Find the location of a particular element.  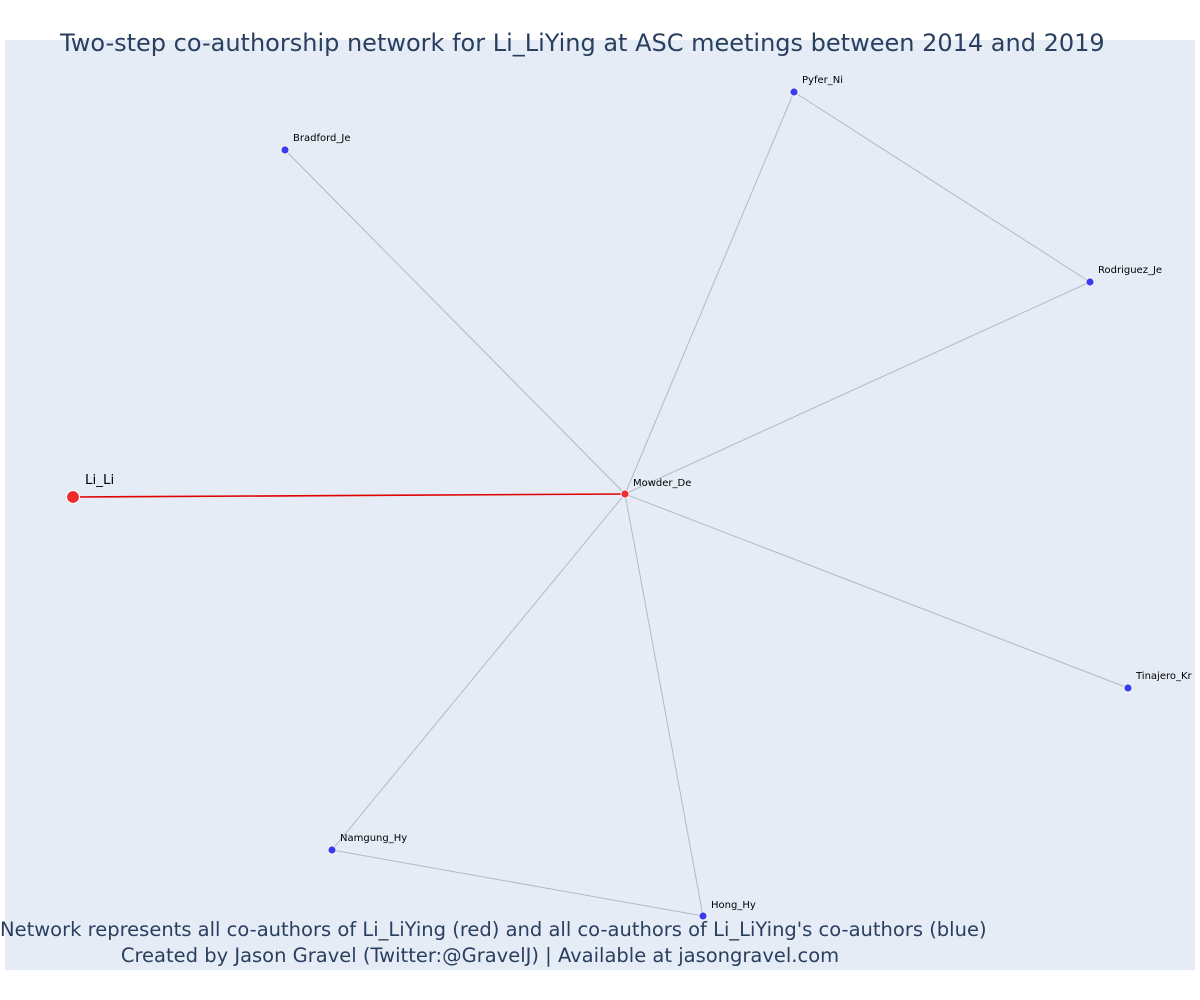

edge-Mowder_De-Pyfer_Ni is located at coordinates (709, 293).